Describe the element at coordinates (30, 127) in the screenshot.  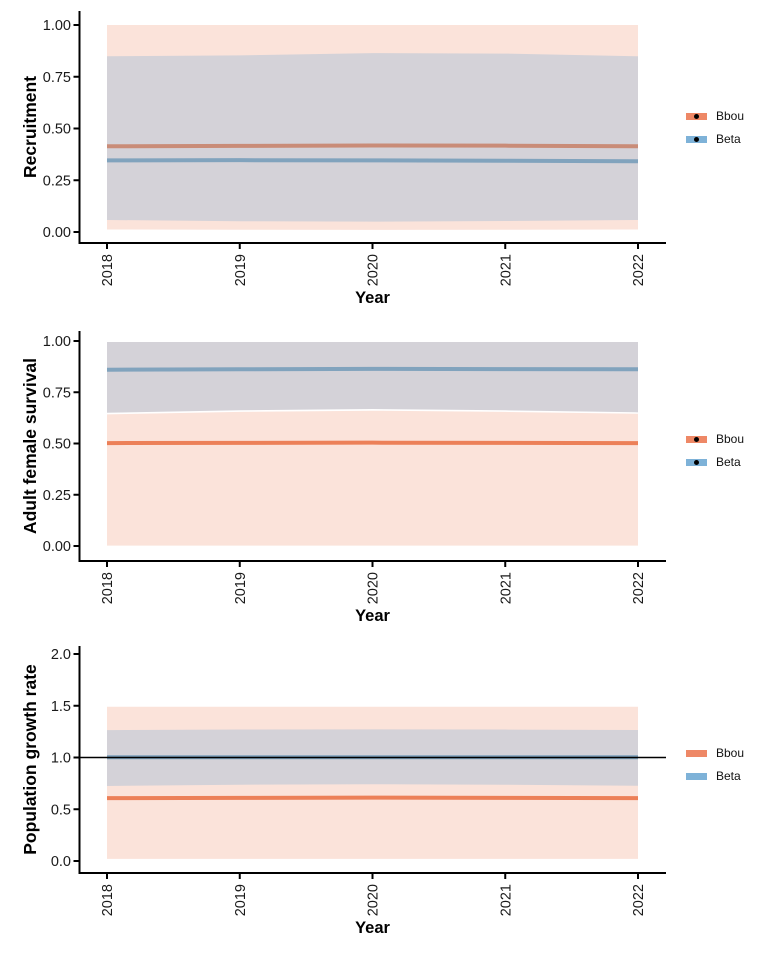
I see `y-axis-title: Recruitment` at that location.